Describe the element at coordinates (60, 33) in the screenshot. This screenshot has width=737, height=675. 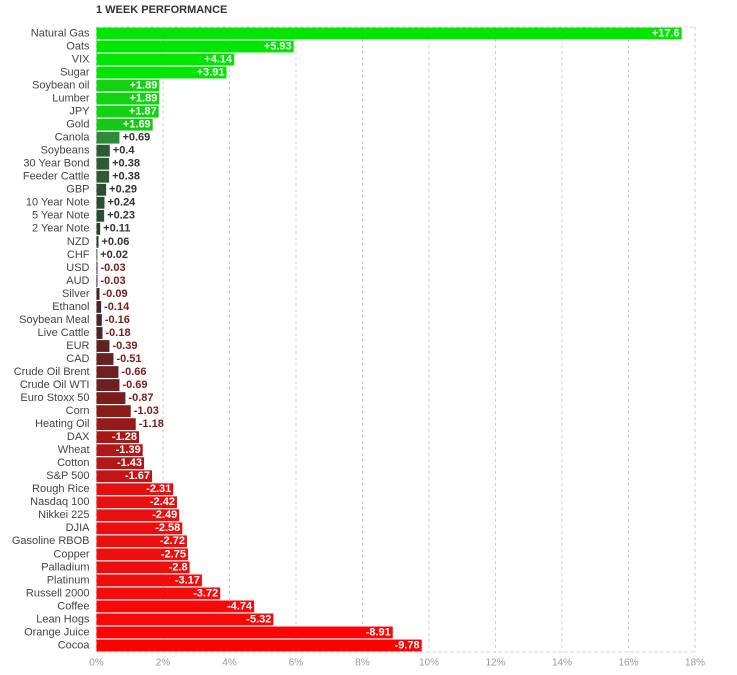
I see `y-tick-label: Natural Gas` at that location.